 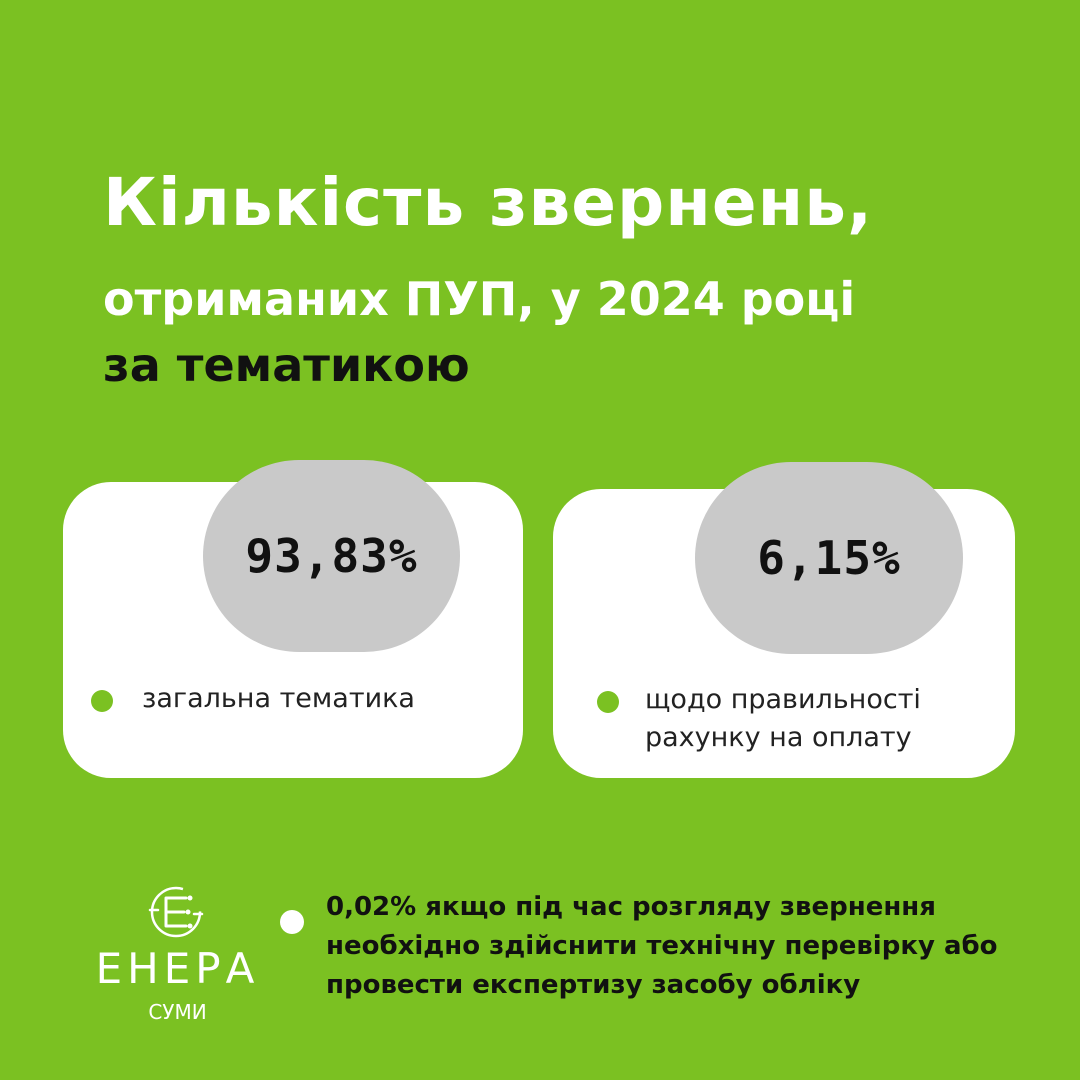 I want to click on page-title-line-1: Кількість звернень,, so click(x=488, y=202).